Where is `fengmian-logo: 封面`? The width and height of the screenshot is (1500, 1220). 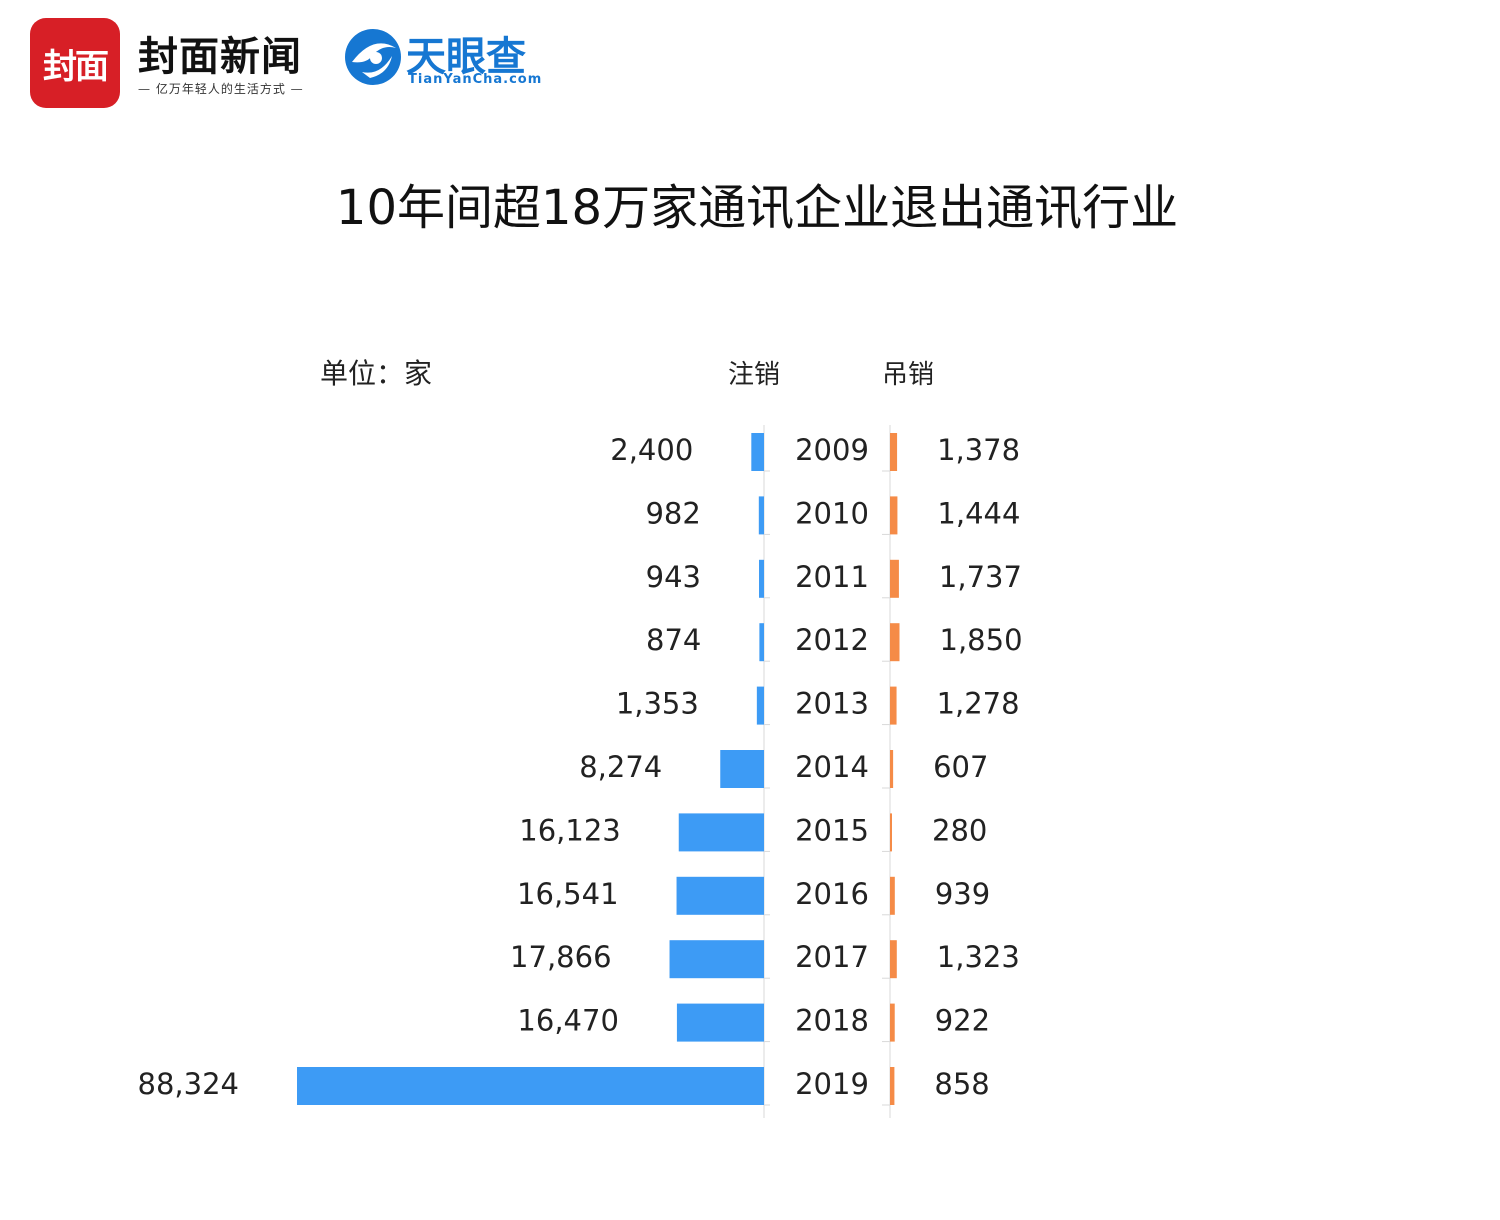 fengmian-logo: 封面 is located at coordinates (75, 63).